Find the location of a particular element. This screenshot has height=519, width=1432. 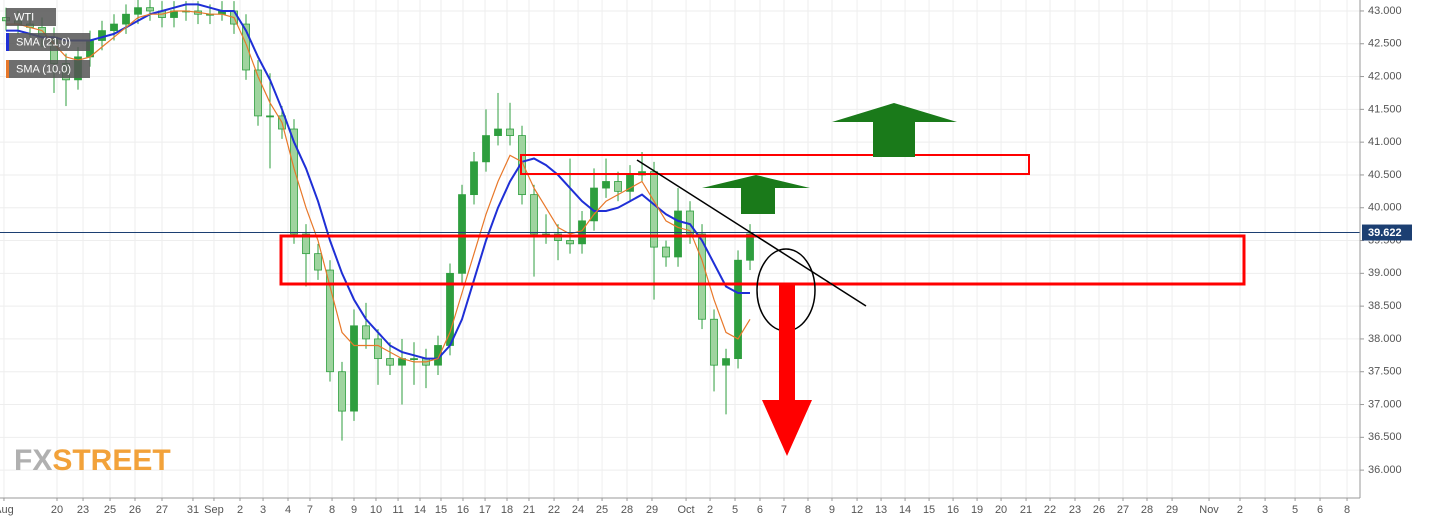

x-tick-label: 25 is located at coordinates (602, 510).